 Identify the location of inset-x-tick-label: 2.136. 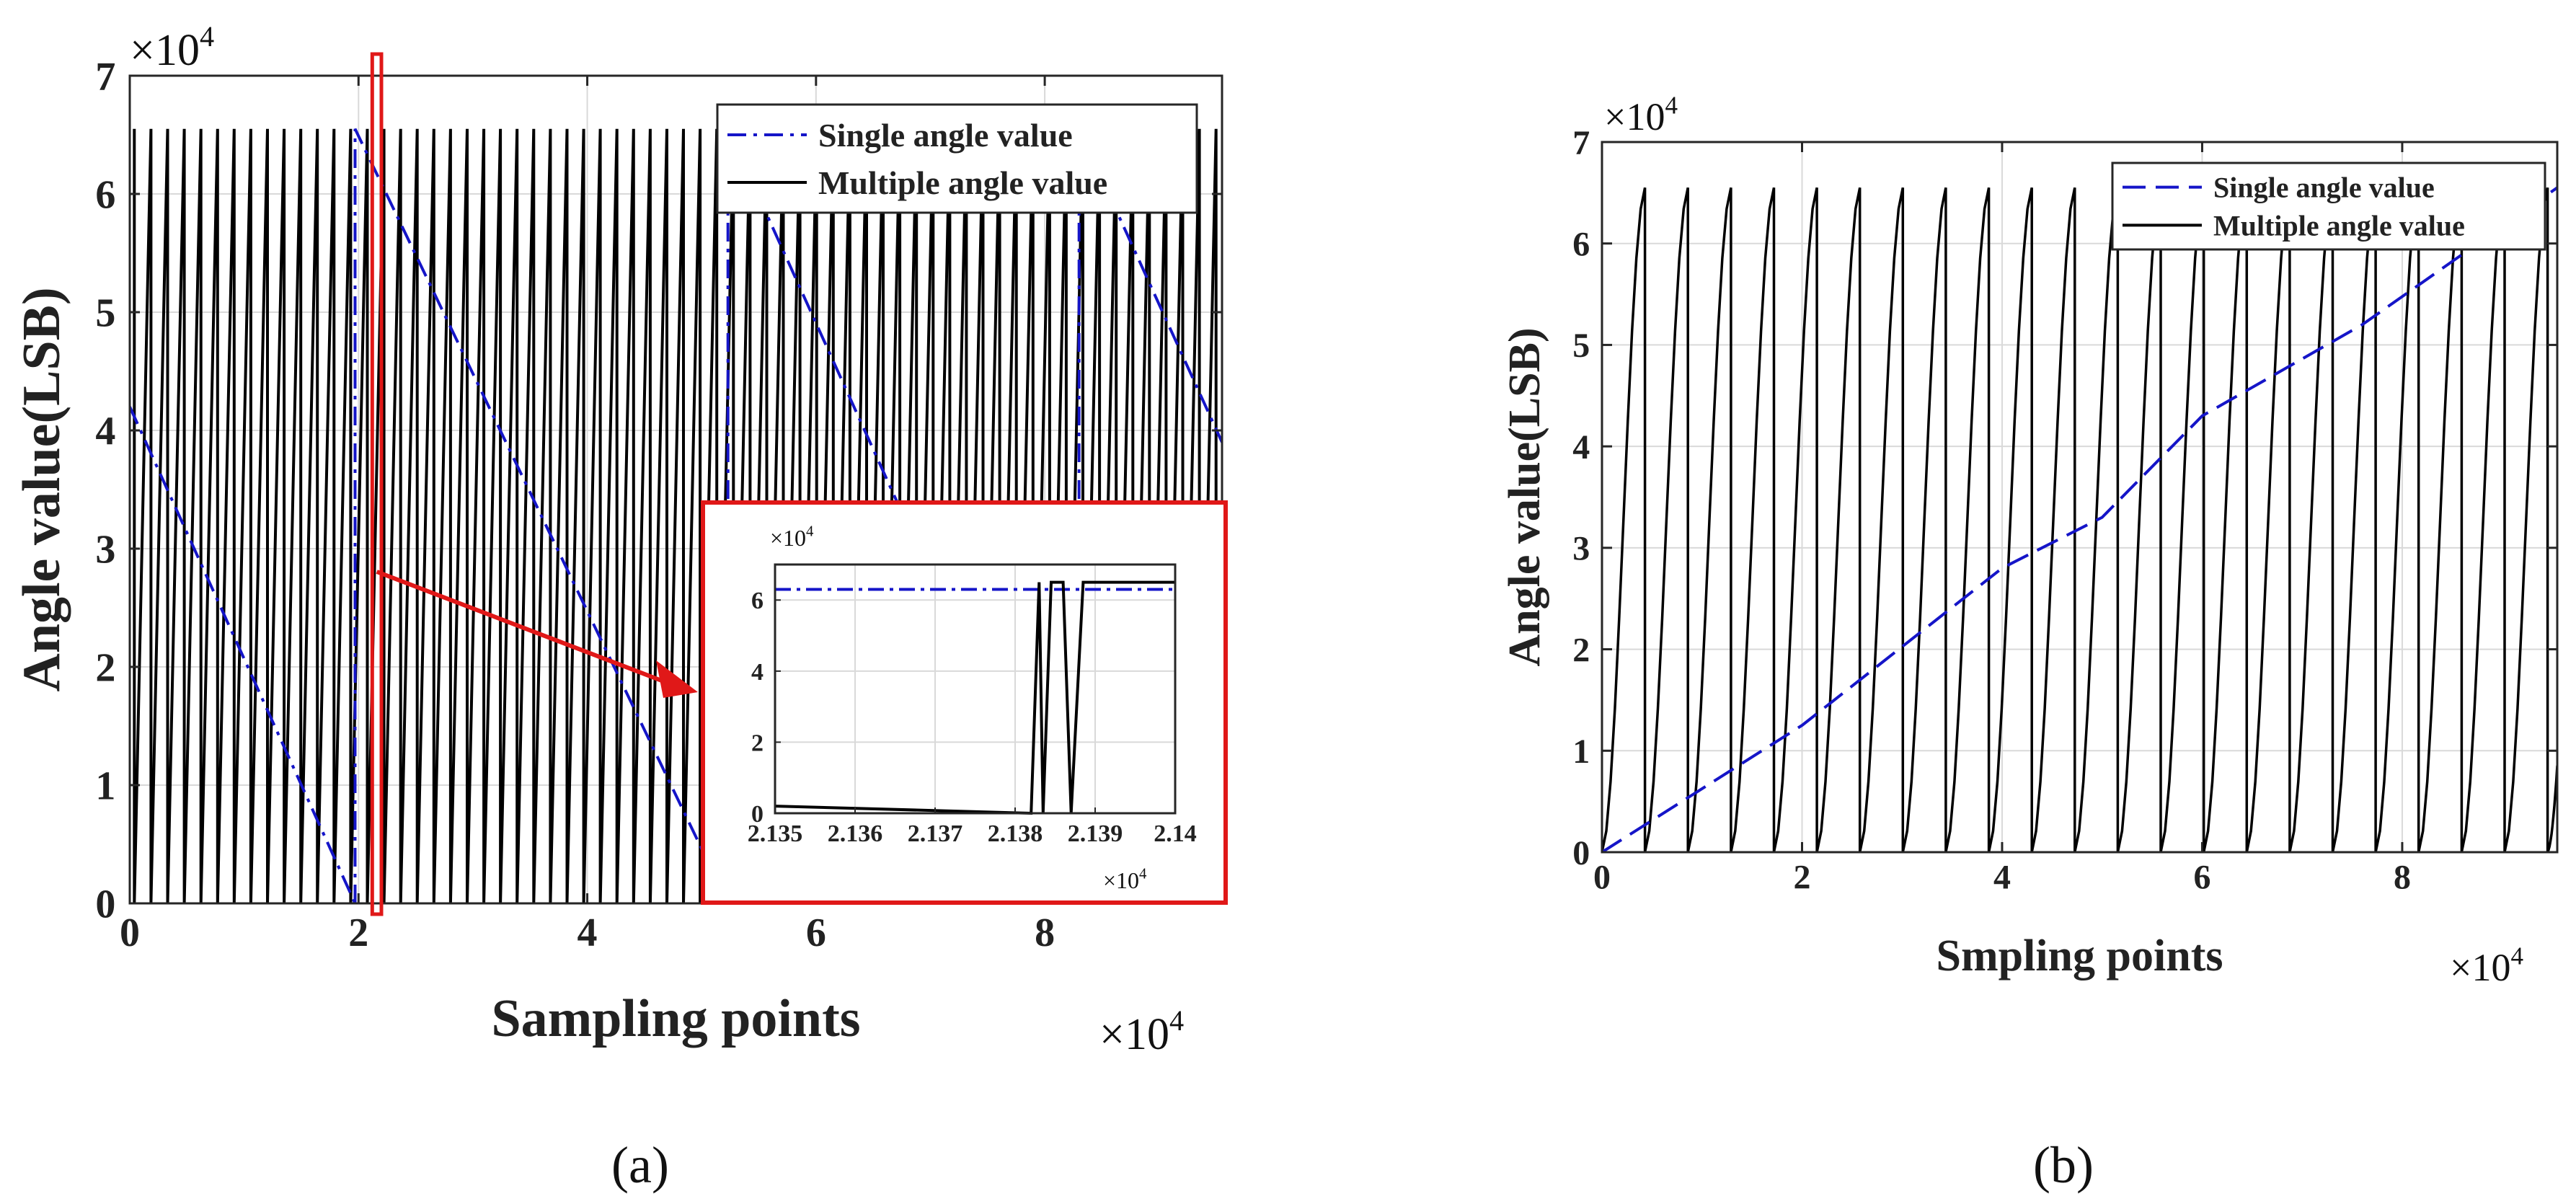
(855, 833).